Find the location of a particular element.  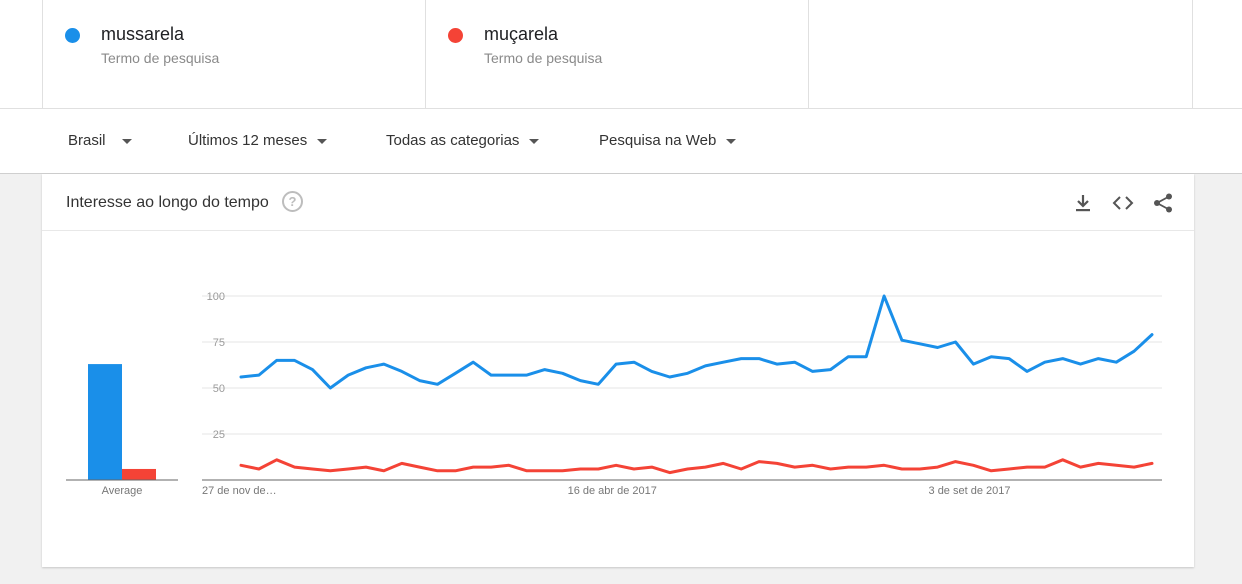

search-type-dropdown: Pesquisa na Web is located at coordinates (668, 140).